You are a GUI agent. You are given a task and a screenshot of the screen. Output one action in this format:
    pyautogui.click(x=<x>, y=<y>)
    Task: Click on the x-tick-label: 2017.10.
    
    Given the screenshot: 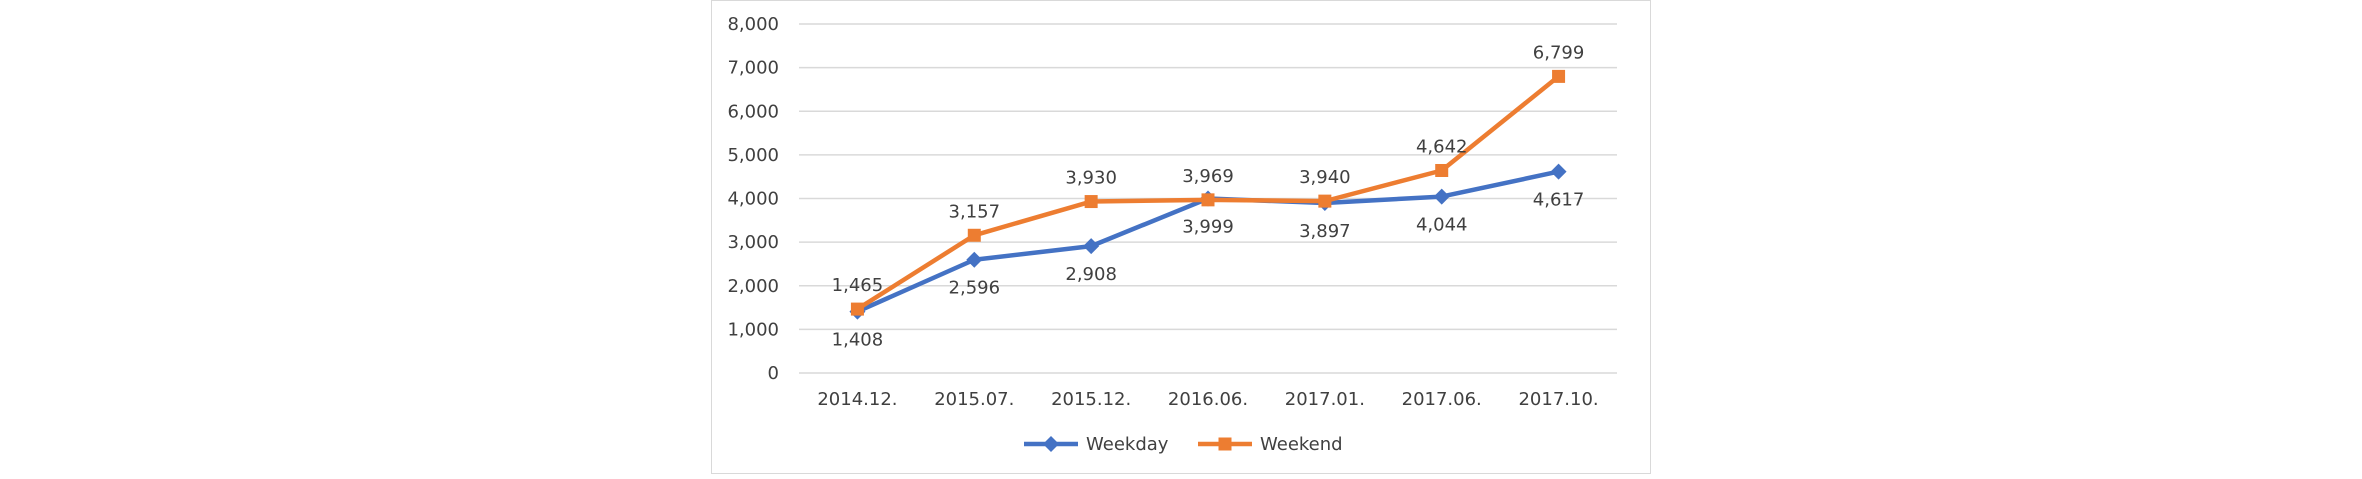 What is the action you would take?
    pyautogui.click(x=1558, y=399)
    